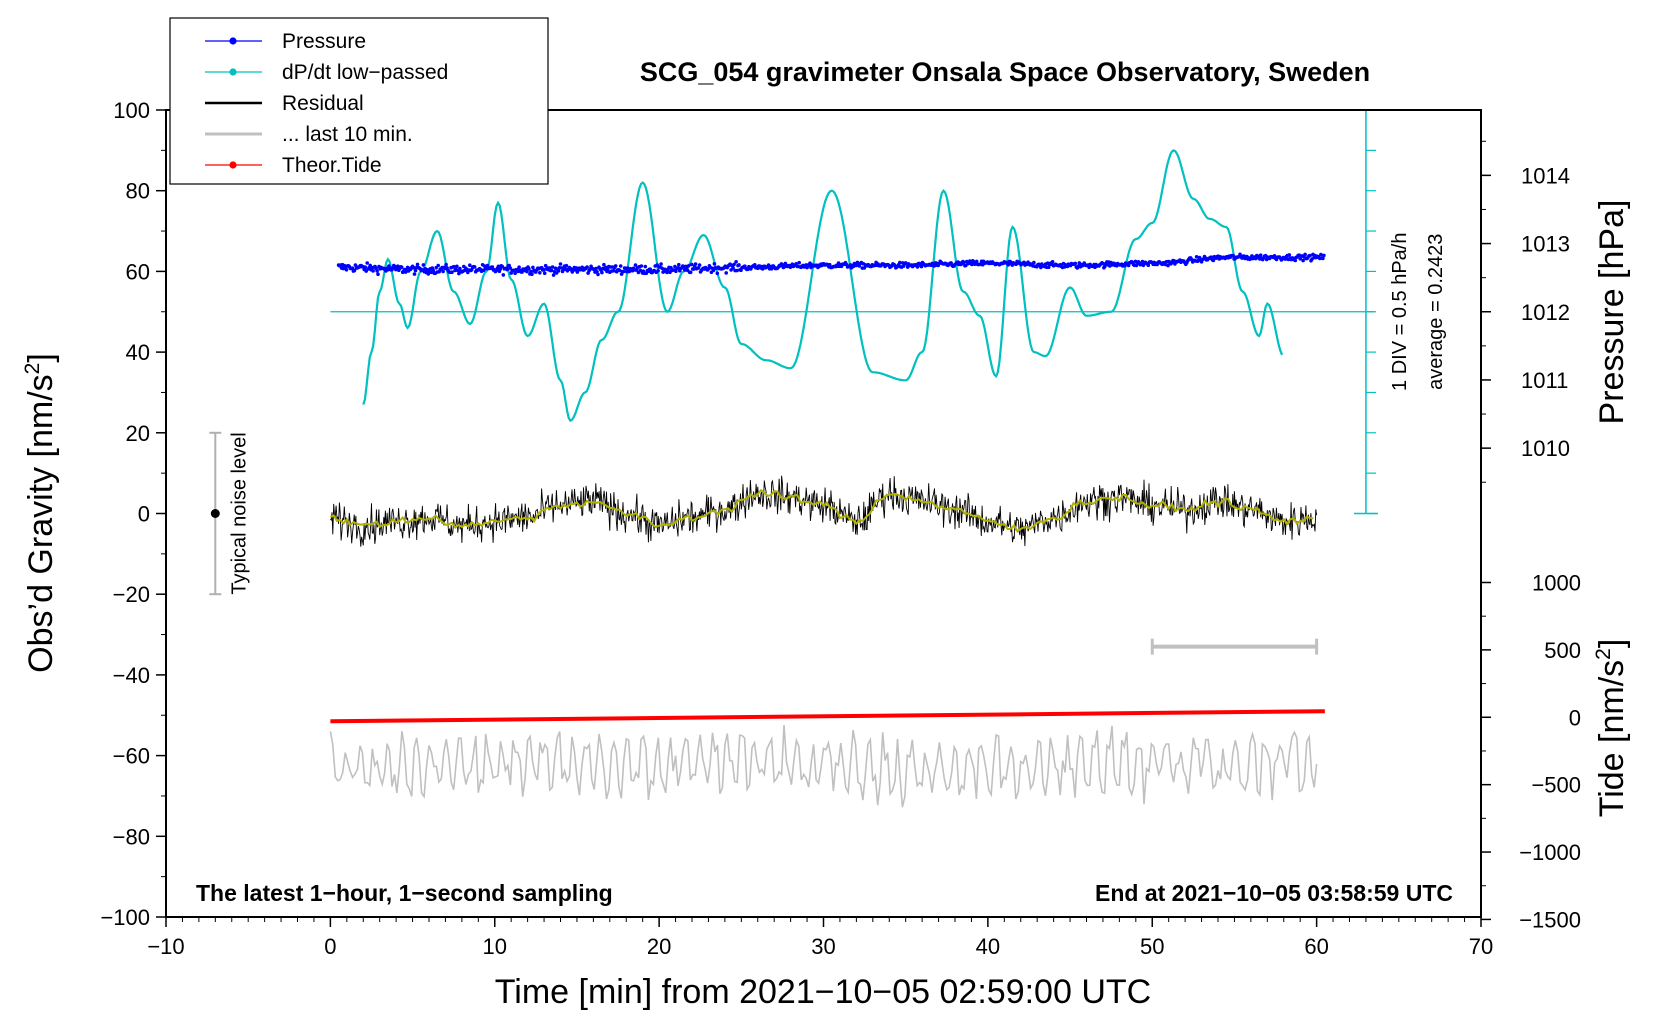 This screenshot has height=1020, width=1660. Describe the element at coordinates (239, 513) in the screenshot. I see `noise-level-label: Typical noise level` at that location.